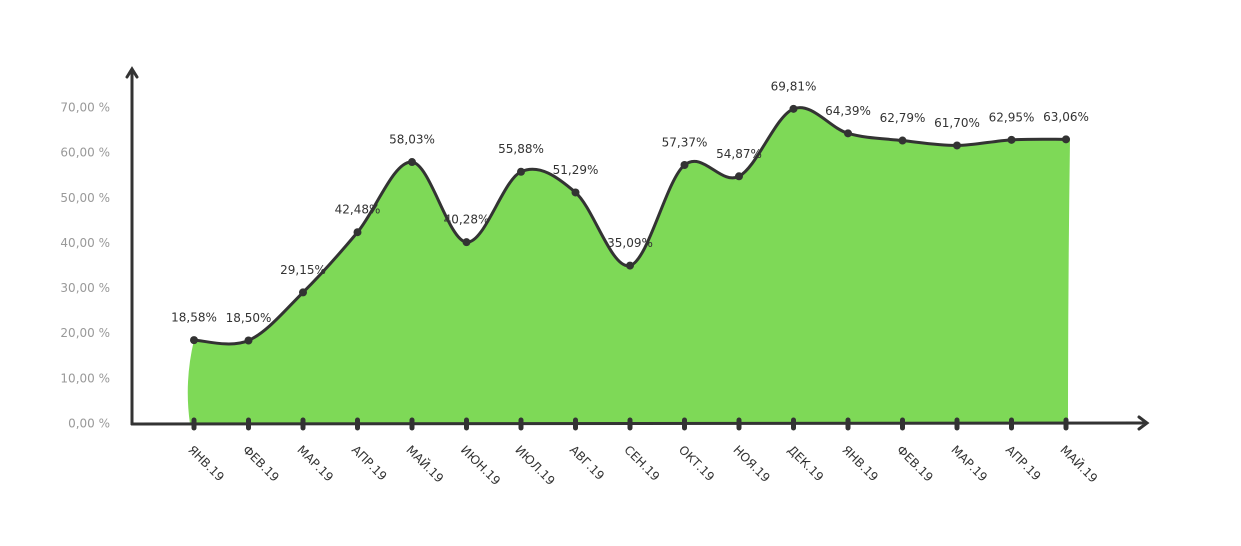 Image resolution: width=1241 pixels, height=546 pixels. Describe the element at coordinates (412, 140) in the screenshot. I see `value-label: 58,03%` at that location.